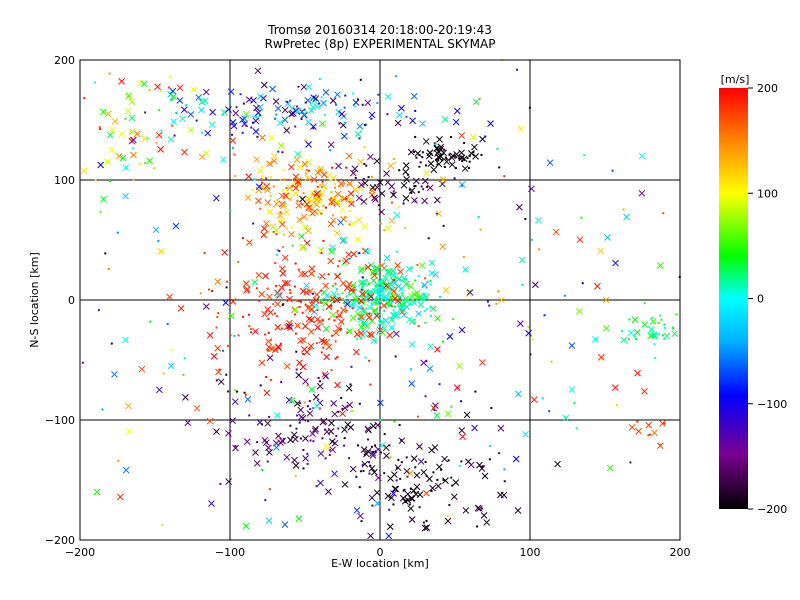 This screenshot has height=600, width=800. Describe the element at coordinates (680, 552) in the screenshot. I see `x-tick-label: 200` at that location.